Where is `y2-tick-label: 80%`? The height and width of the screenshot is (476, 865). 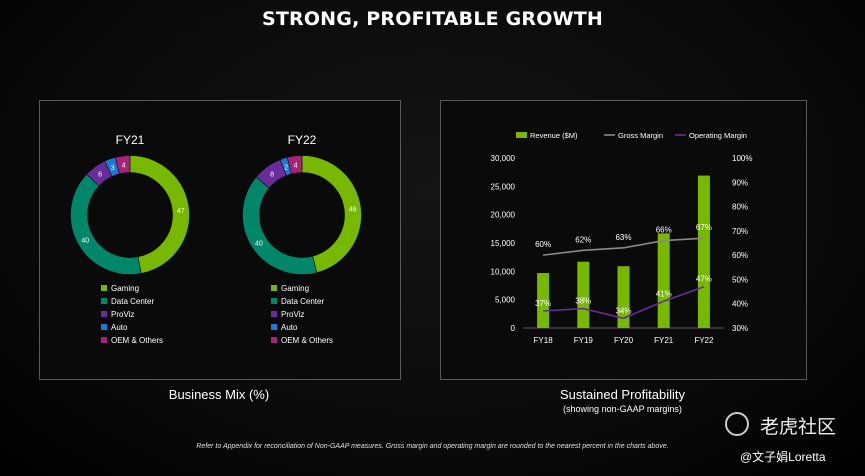 y2-tick-label: 80% is located at coordinates (740, 207).